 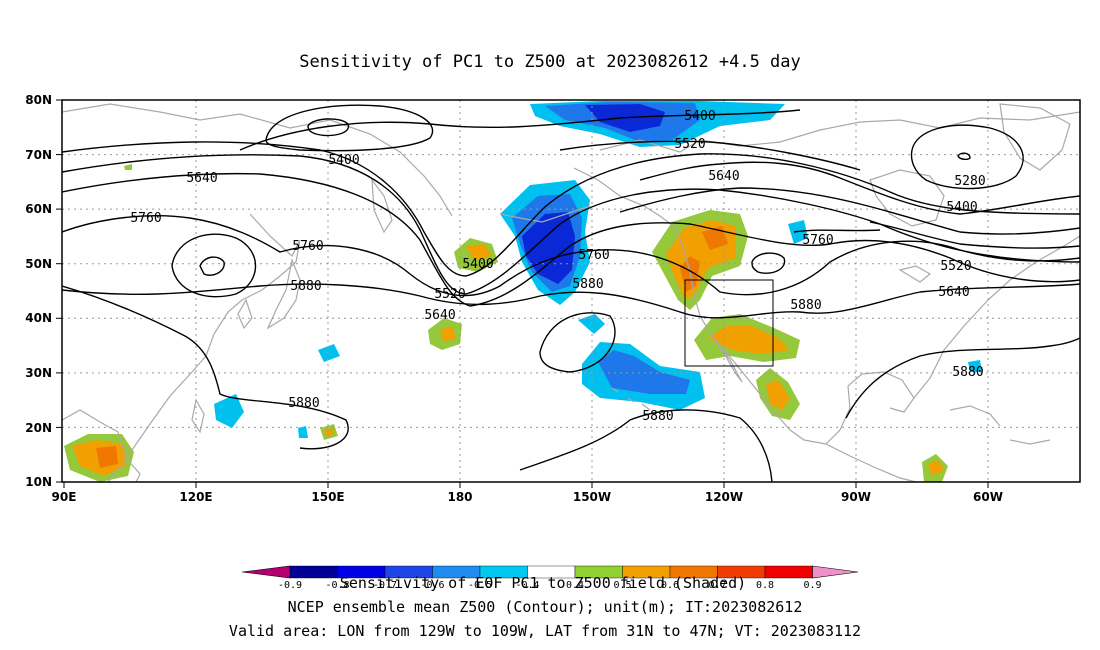 I want to click on contour-arctic-big, so click(x=349, y=128).